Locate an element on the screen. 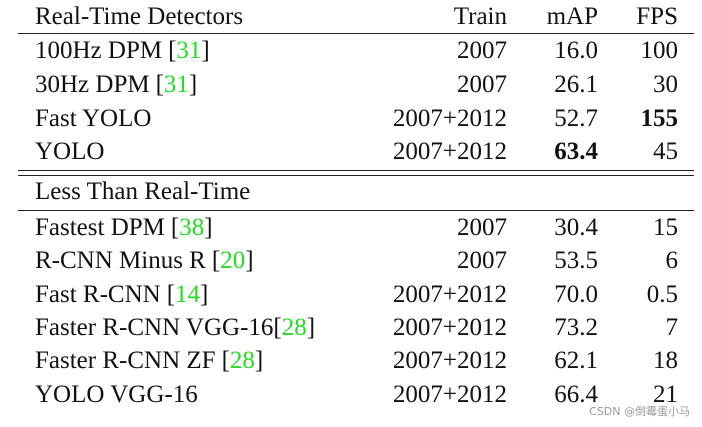 This screenshot has height=427, width=702. cell-fps: 45 is located at coordinates (665, 151).